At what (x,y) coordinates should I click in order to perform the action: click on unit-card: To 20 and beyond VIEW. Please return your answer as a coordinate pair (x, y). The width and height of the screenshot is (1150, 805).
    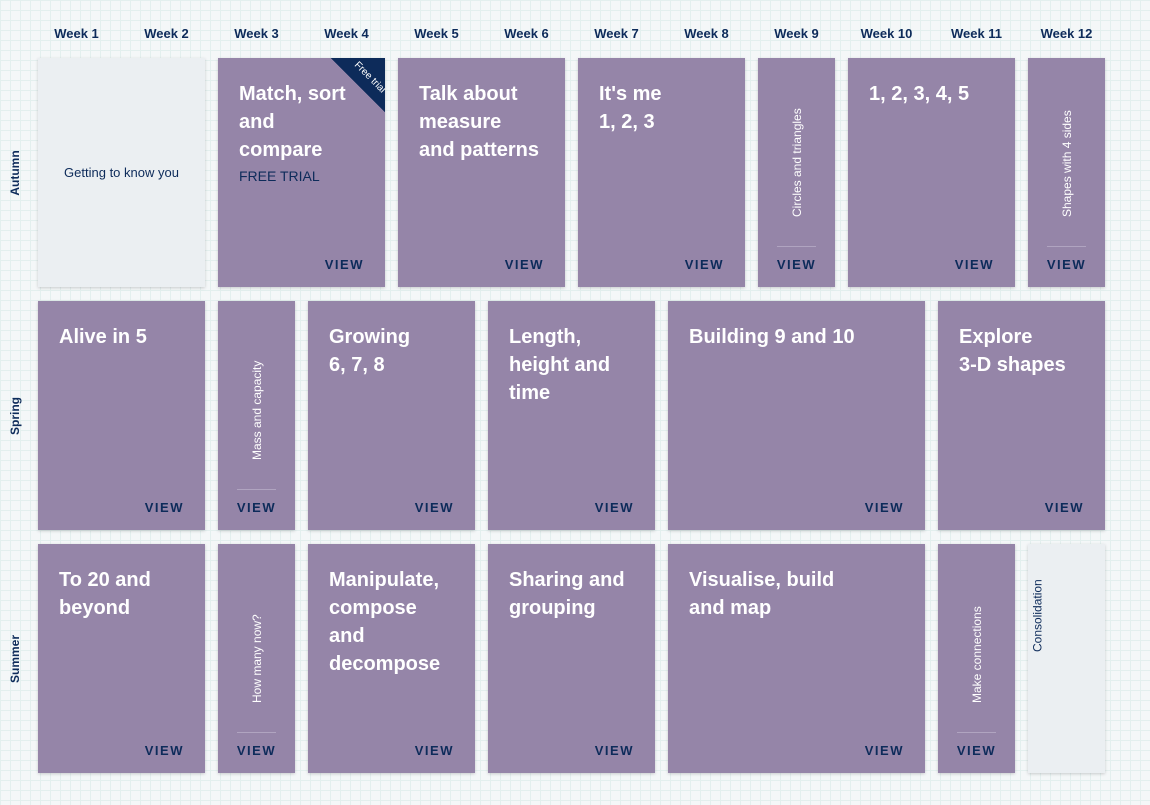
    Looking at the image, I should click on (121, 658).